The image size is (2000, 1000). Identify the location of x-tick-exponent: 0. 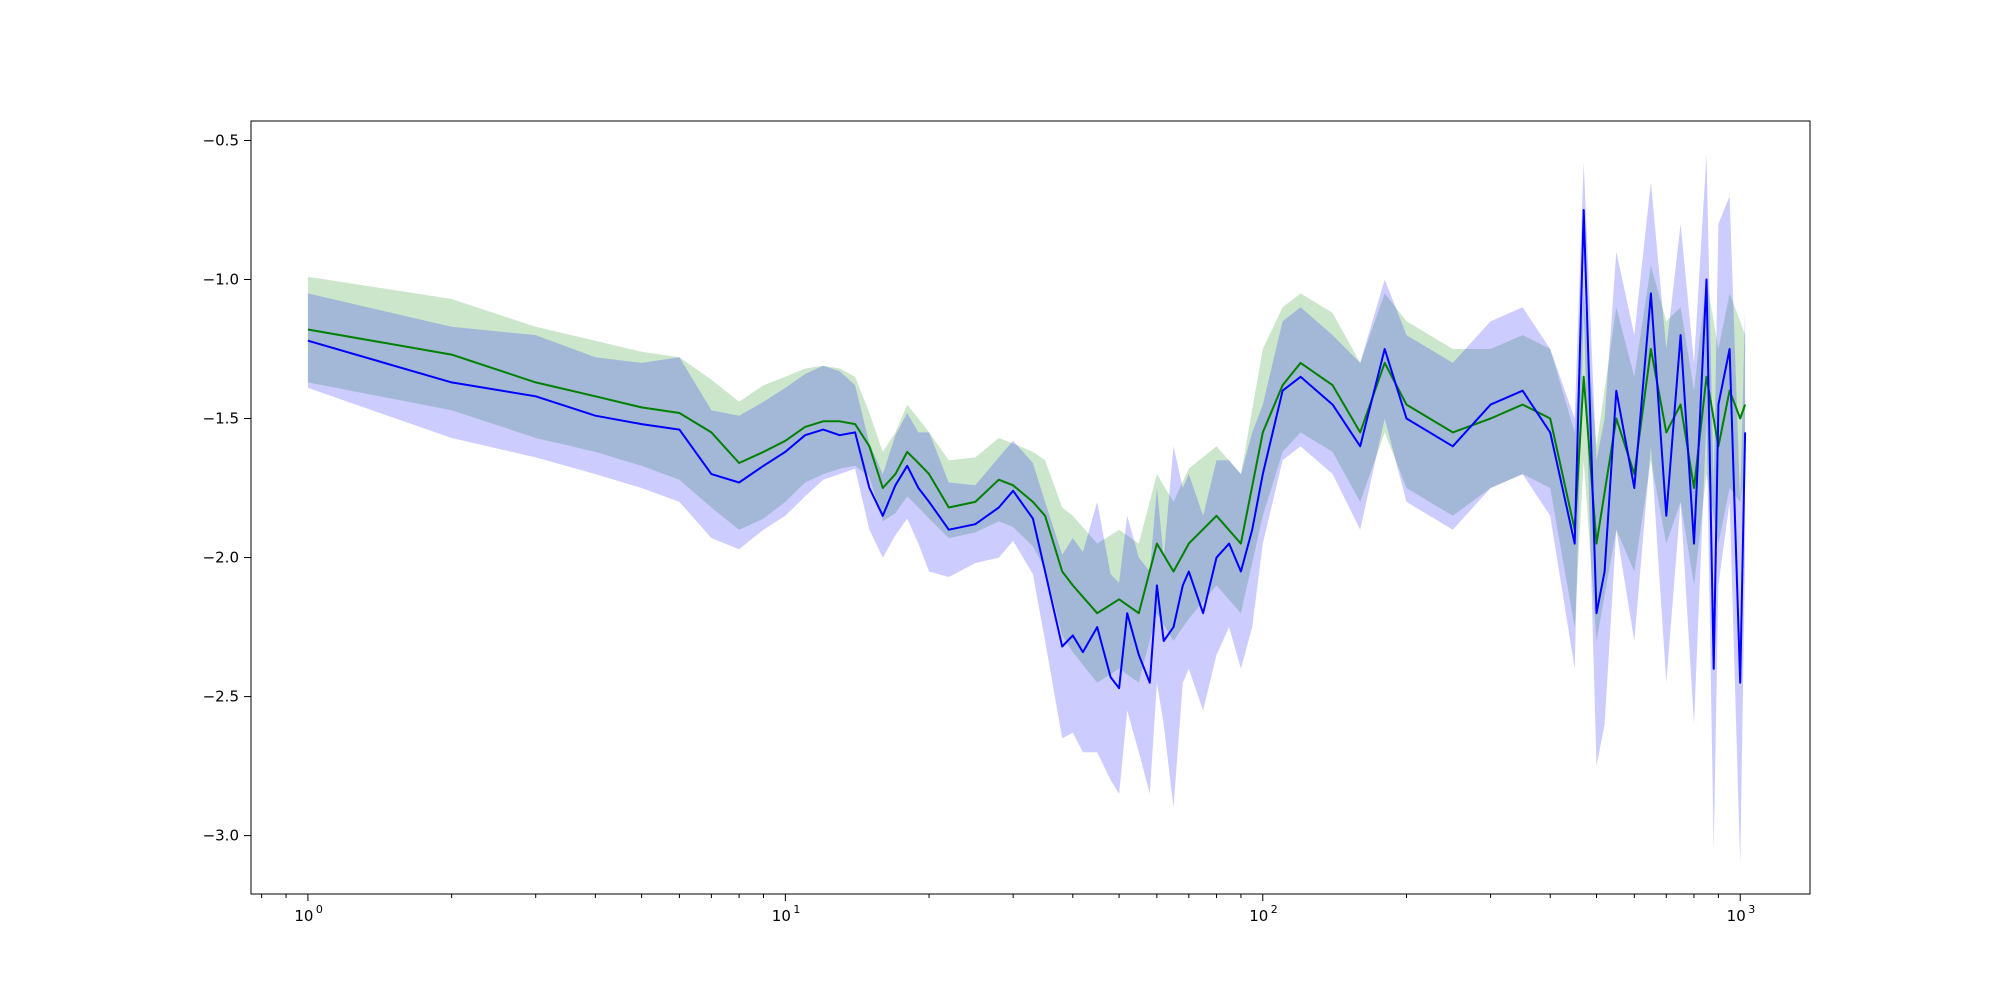
(319, 909).